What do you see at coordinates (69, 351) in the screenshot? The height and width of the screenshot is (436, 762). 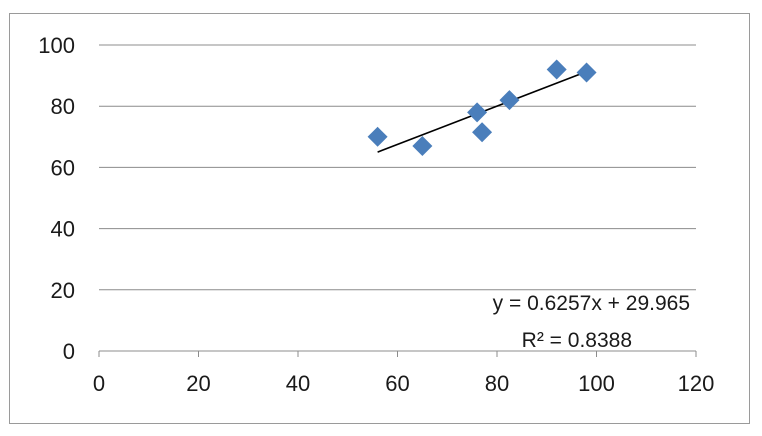 I see `y-tick-label: 0` at bounding box center [69, 351].